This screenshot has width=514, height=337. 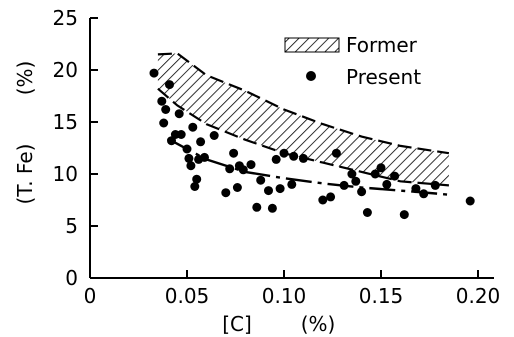 I want to click on x-tick-label-020: 0.20, so click(x=478, y=296).